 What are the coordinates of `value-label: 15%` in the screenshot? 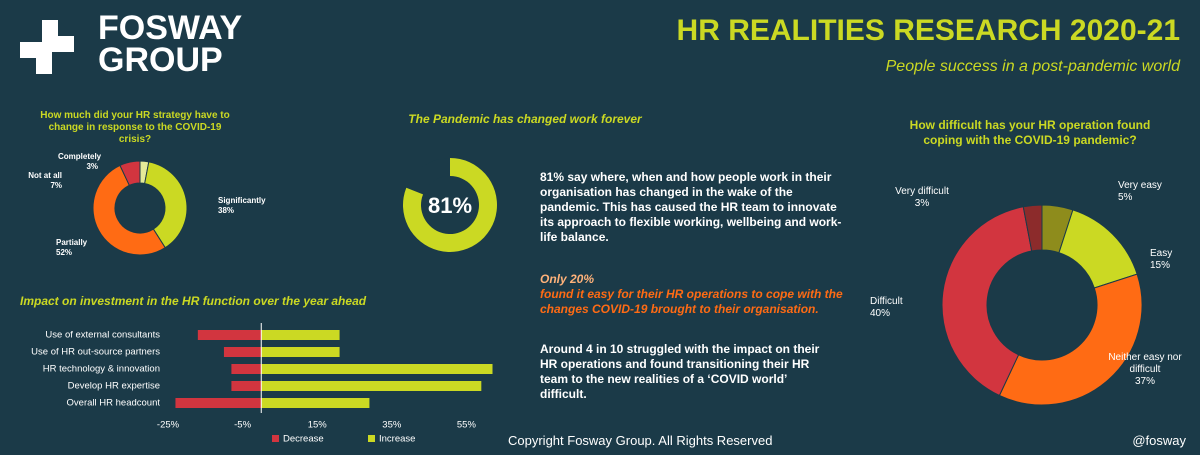 It's located at (1160, 265).